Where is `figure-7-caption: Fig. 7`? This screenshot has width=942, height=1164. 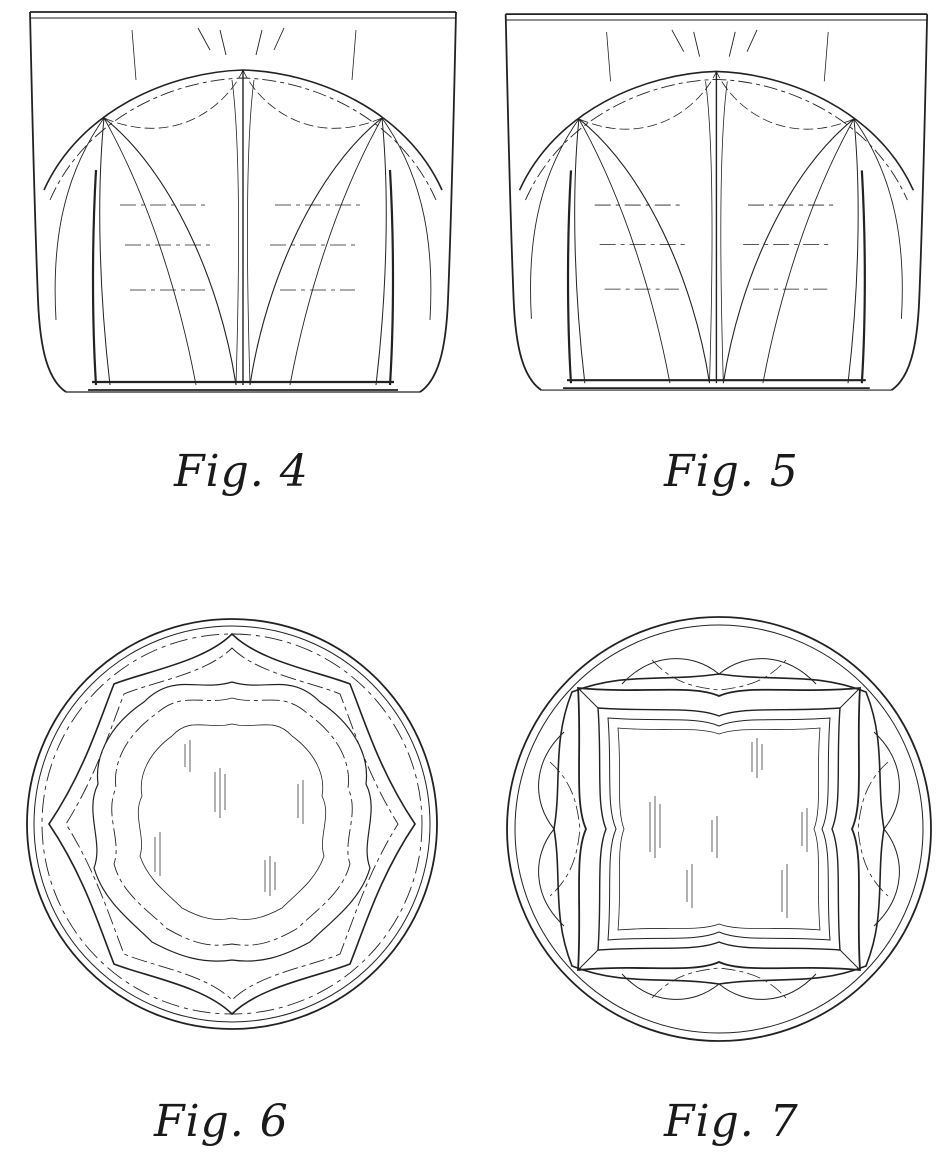
figure-7-caption: Fig. 7 is located at coordinates (731, 1121).